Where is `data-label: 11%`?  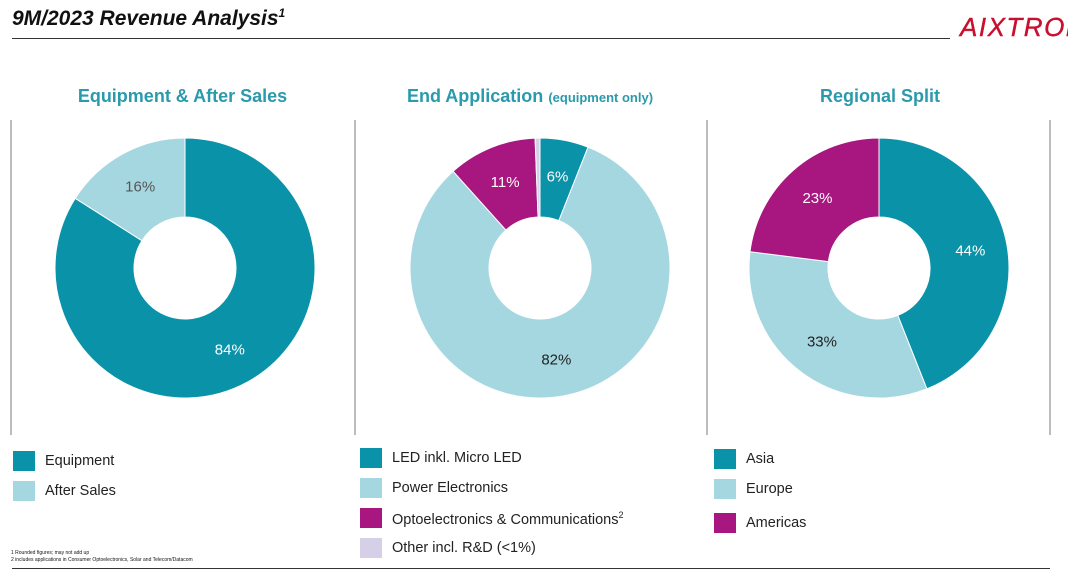 data-label: 11% is located at coordinates (505, 182).